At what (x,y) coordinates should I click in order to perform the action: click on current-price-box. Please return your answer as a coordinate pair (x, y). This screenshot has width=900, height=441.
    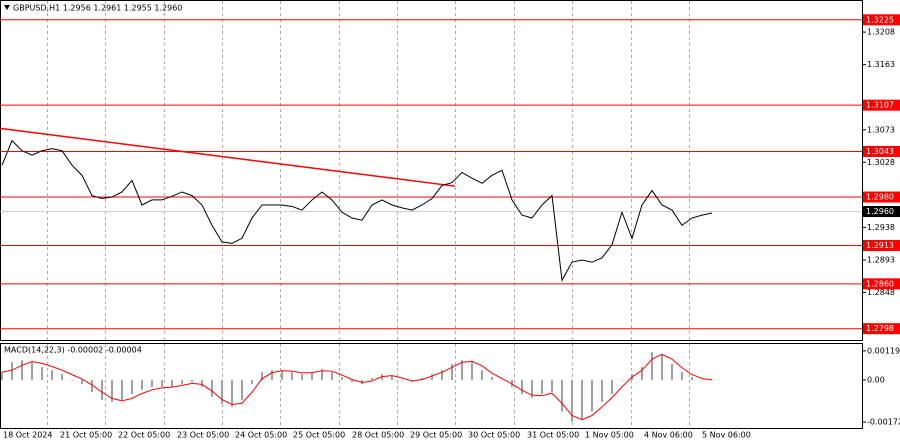
    Looking at the image, I should click on (881, 212).